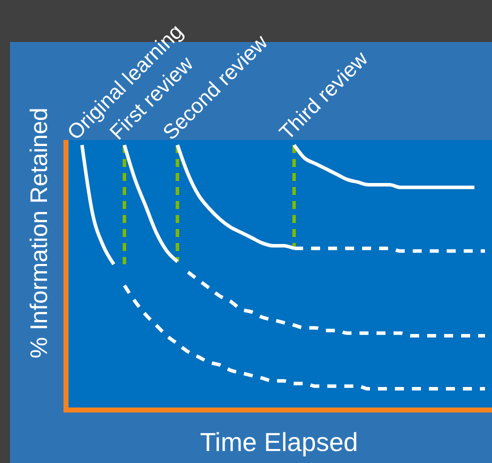  Describe the element at coordinates (39, 233) in the screenshot. I see `y-axis-title: % Information Retained` at that location.